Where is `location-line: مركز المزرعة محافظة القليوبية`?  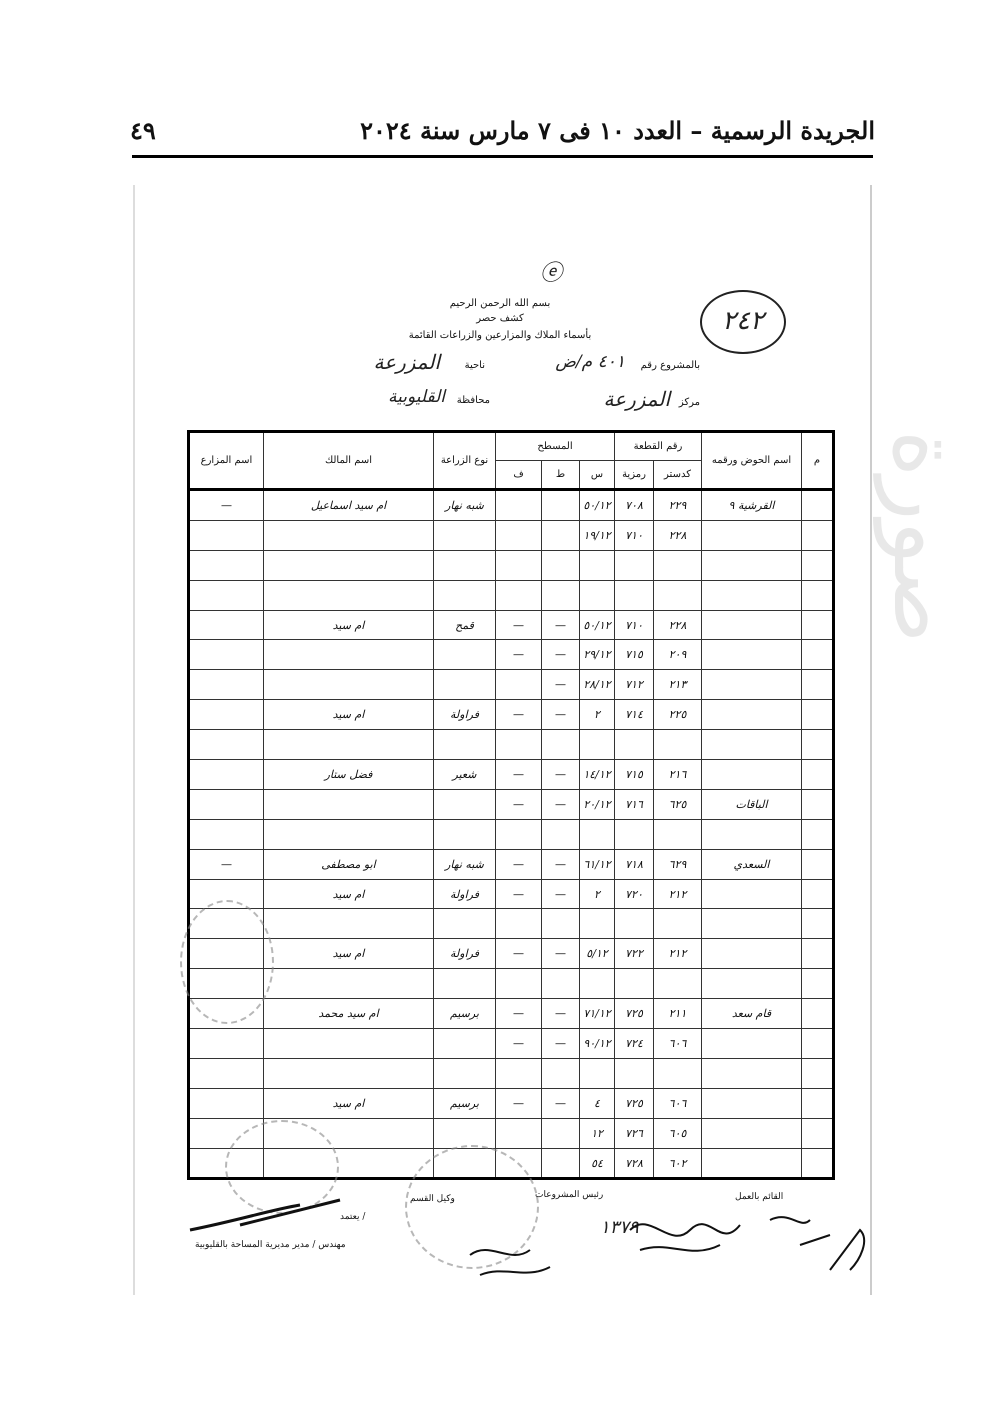 location-line: مركز المزرعة محافظة القليوبية is located at coordinates (500, 400).